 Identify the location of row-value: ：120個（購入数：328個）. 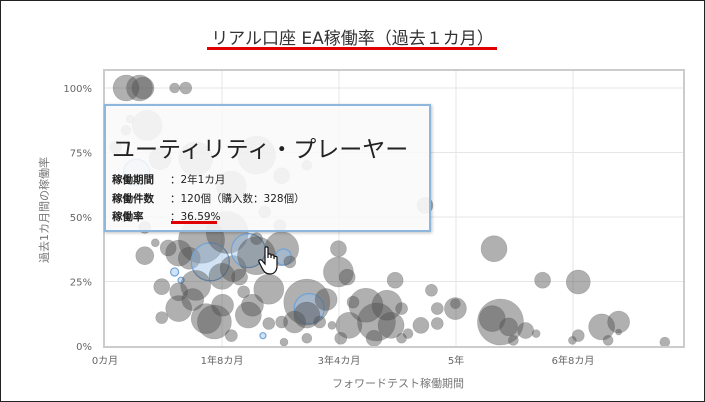
(237, 199).